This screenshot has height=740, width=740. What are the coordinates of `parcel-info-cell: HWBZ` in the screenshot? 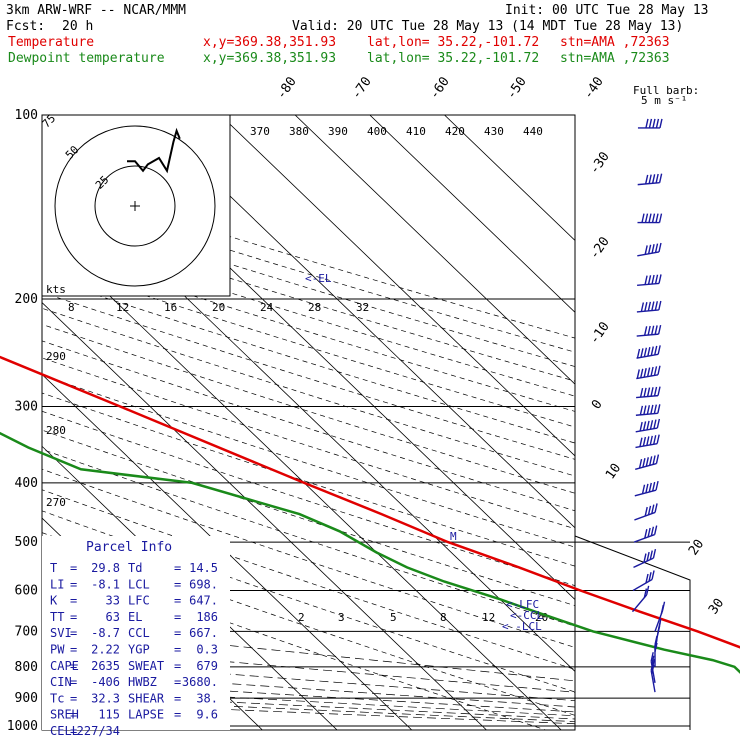 It's located at (142, 682).